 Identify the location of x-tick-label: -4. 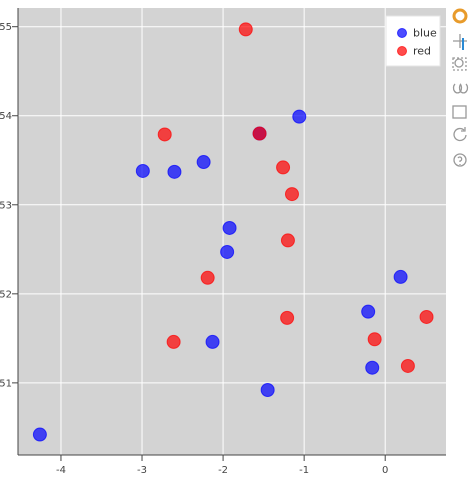
(61, 470).